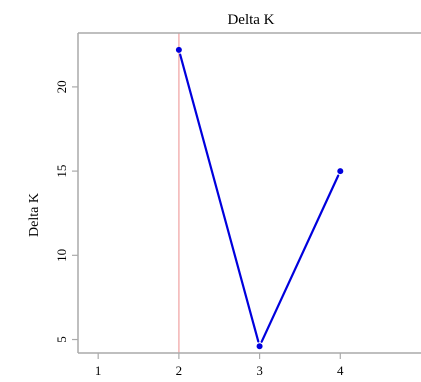  What do you see at coordinates (179, 370) in the screenshot?
I see `x-tick-label: 2` at bounding box center [179, 370].